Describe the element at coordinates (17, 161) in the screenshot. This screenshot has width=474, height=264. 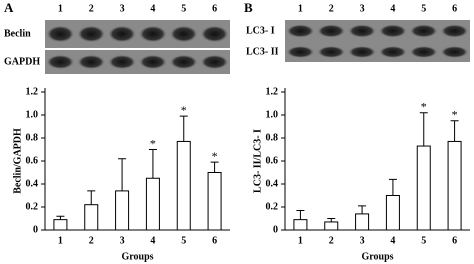
I see `y-axis-label: Beclin/GAPDH` at that location.